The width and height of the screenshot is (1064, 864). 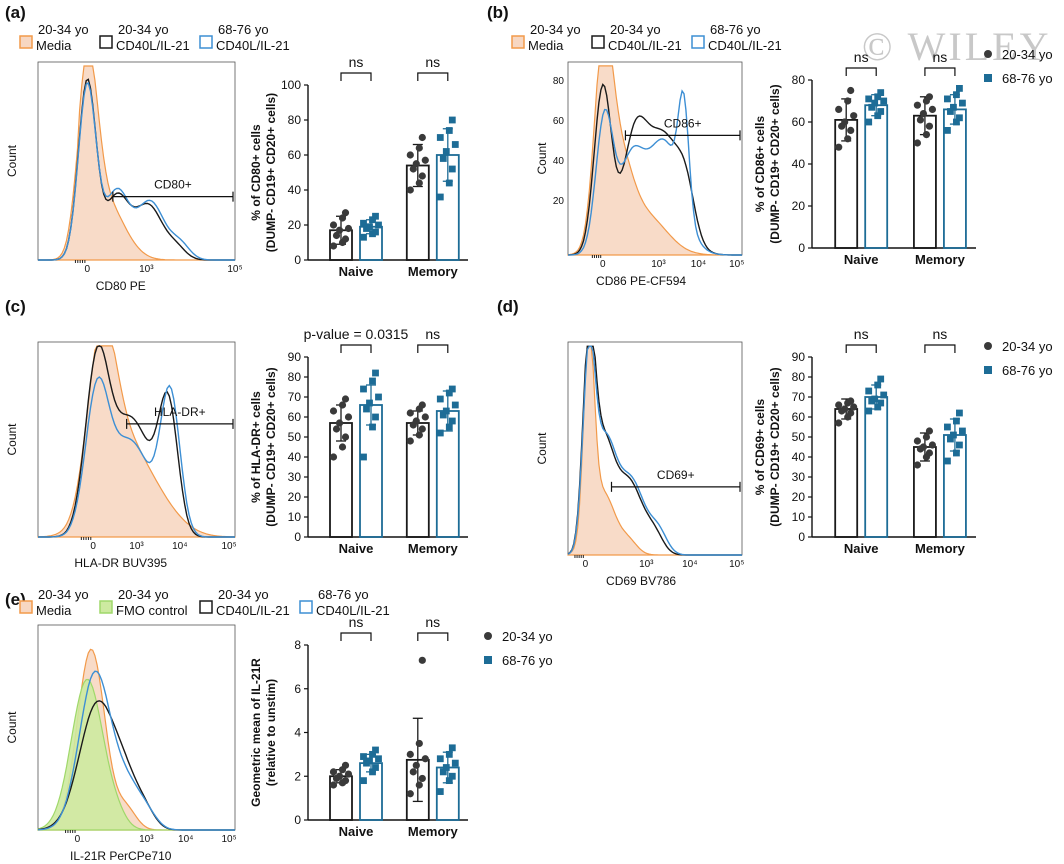 I want to click on y-tick-label: 40, so click(x=295, y=190).